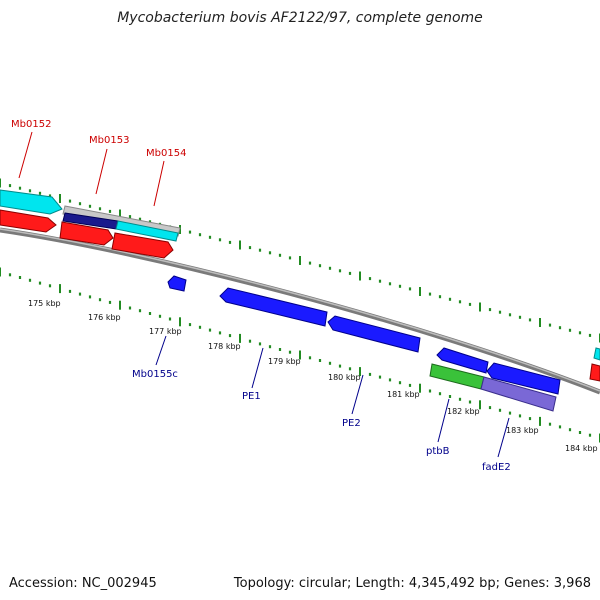 The image size is (600, 600). What do you see at coordinates (147, 231) in the screenshot?
I see `gene-mb0154-cyan` at bounding box center [147, 231].